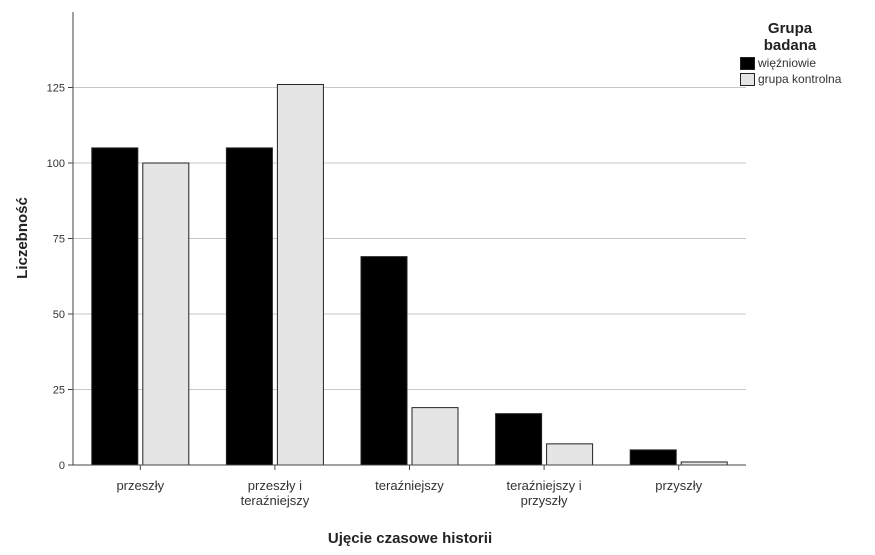 The image size is (875, 555). I want to click on x-tick-label: teraźniejszy, so click(409, 485).